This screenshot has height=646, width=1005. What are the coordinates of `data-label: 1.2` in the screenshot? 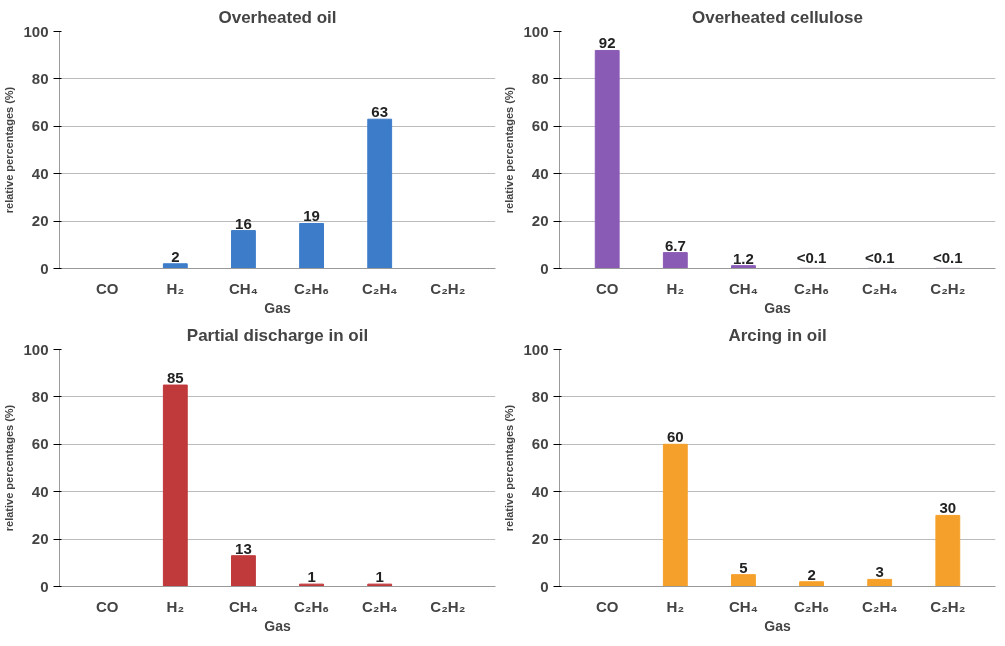 It's located at (743, 258).